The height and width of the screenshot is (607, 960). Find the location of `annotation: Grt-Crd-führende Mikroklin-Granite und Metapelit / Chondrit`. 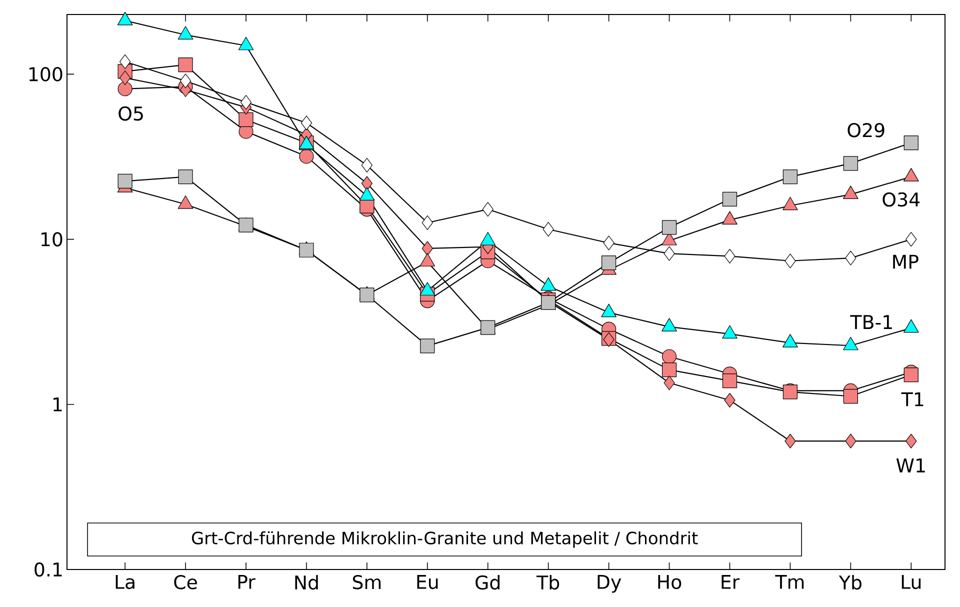

annotation: Grt-Crd-führende Mikroklin-Granite und Metapelit / Chondrit is located at coordinates (445, 539).